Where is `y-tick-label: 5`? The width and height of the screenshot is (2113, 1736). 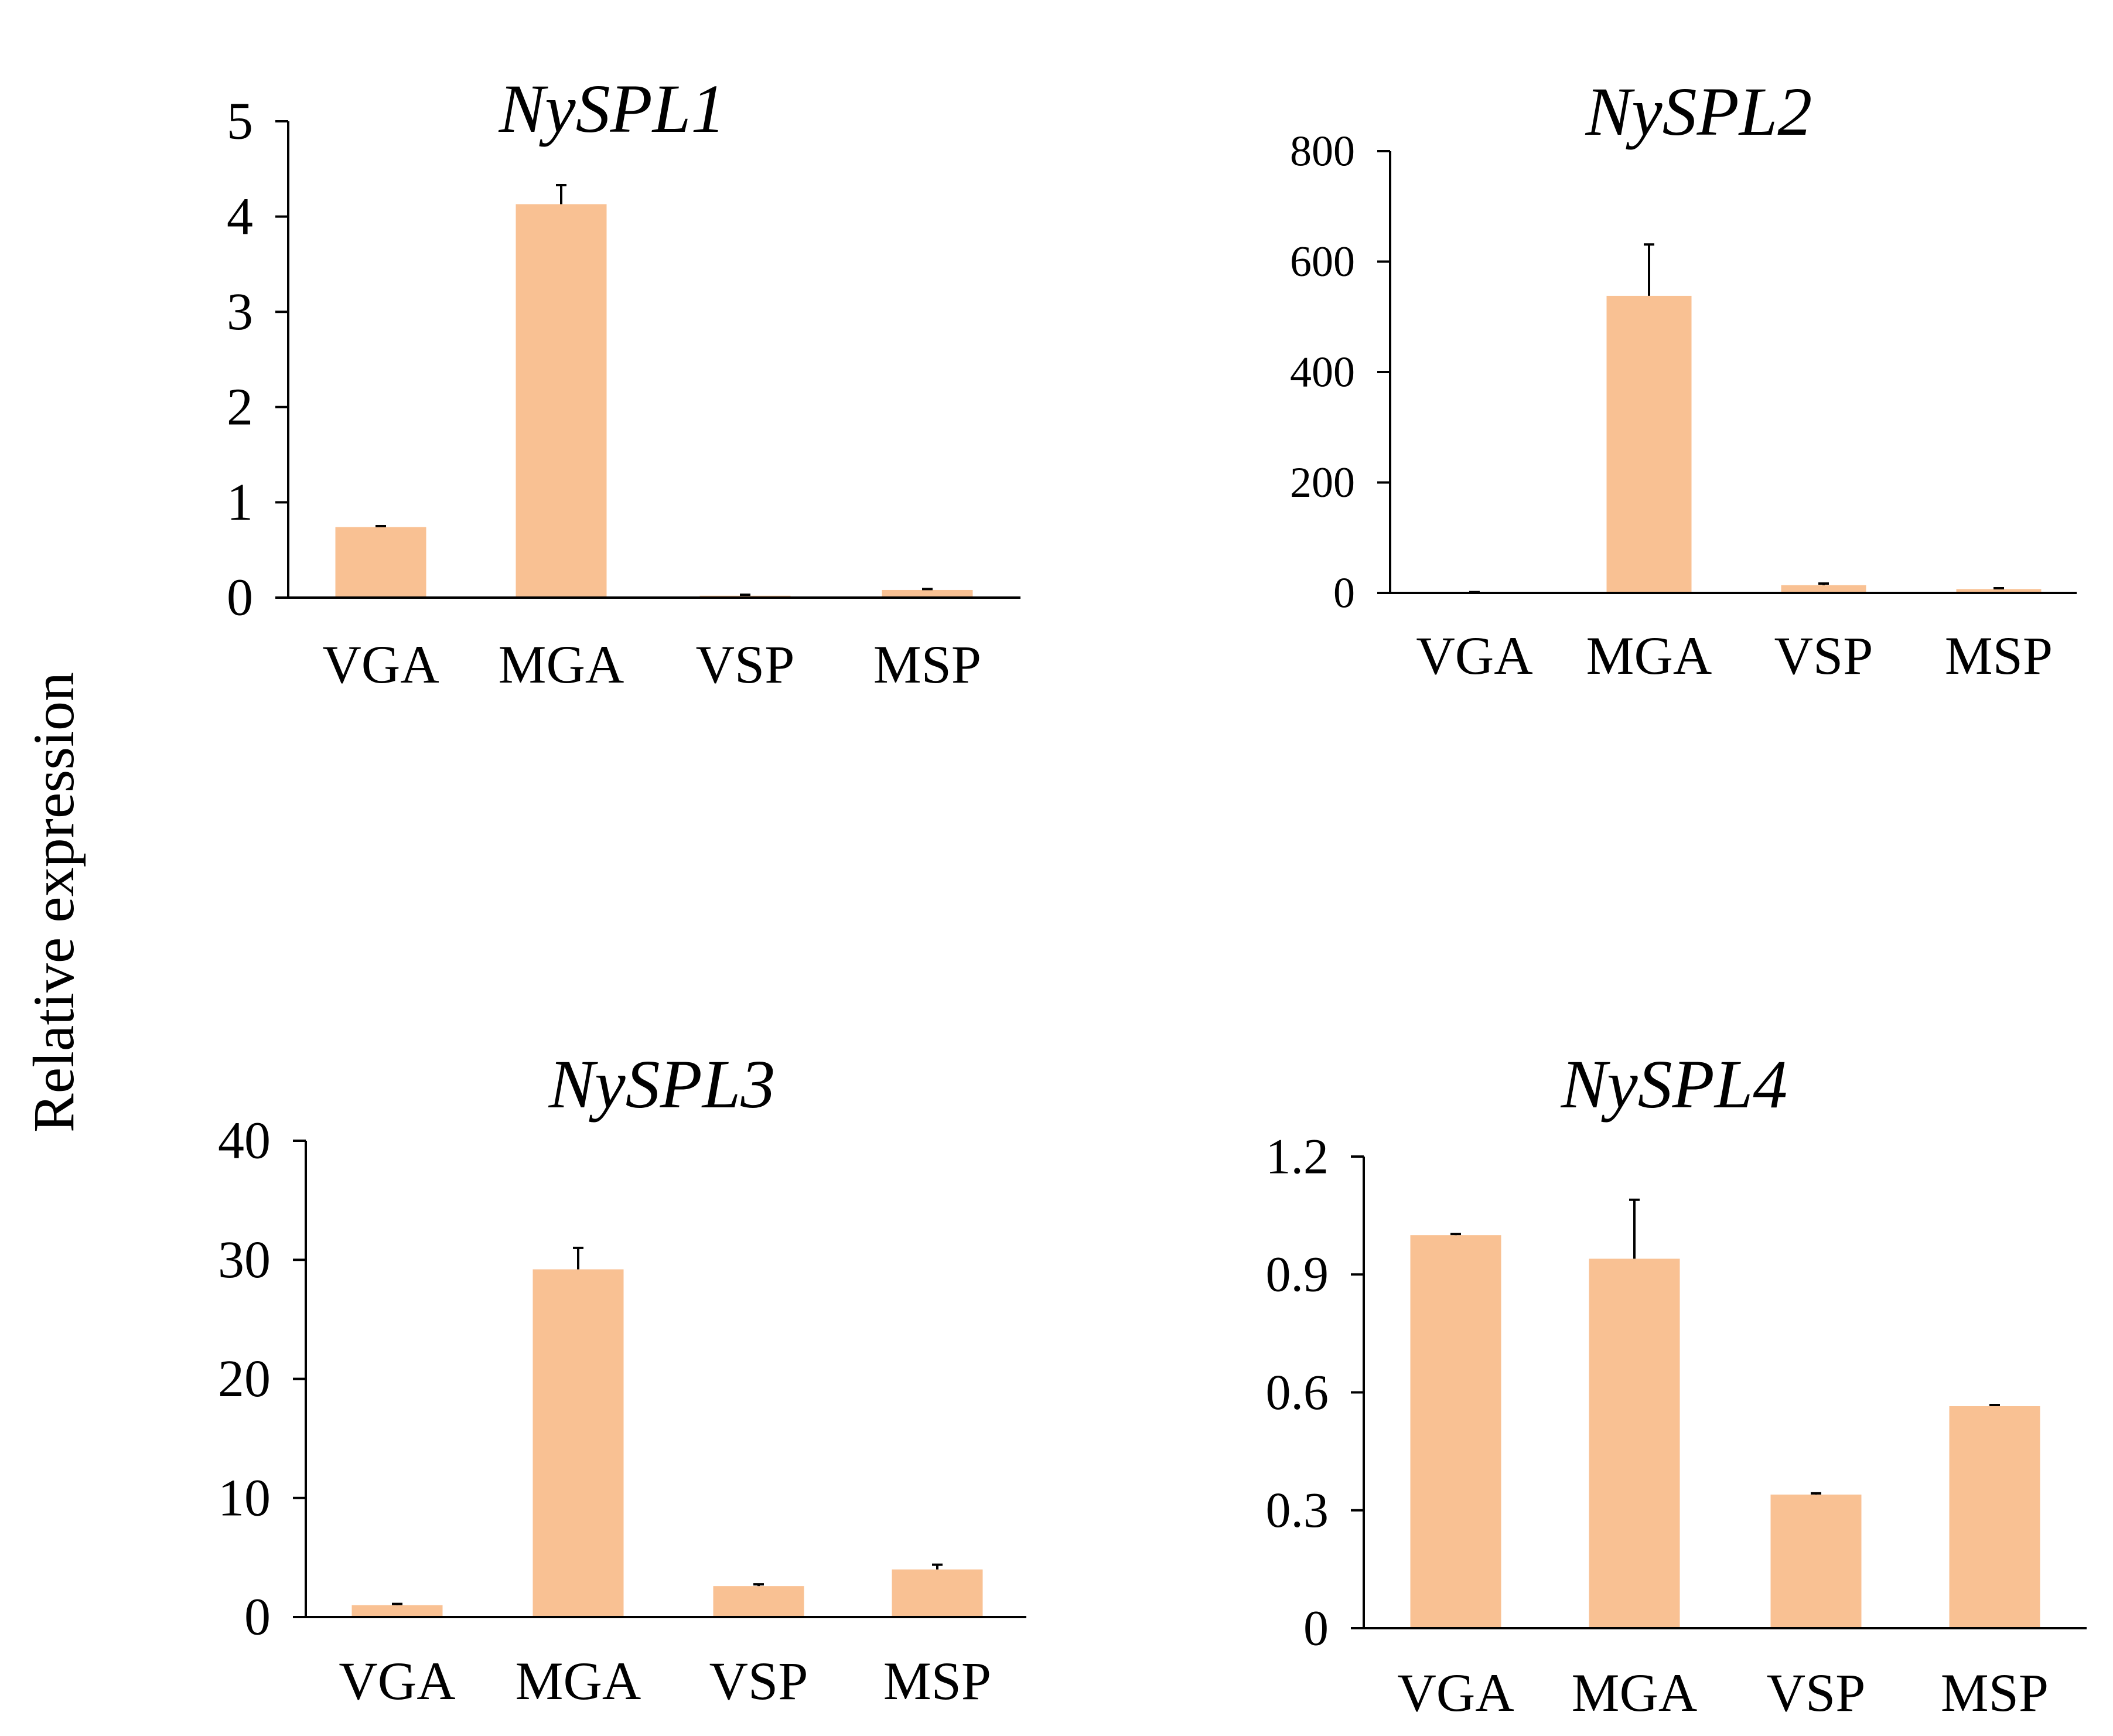 y-tick-label: 5 is located at coordinates (240, 122).